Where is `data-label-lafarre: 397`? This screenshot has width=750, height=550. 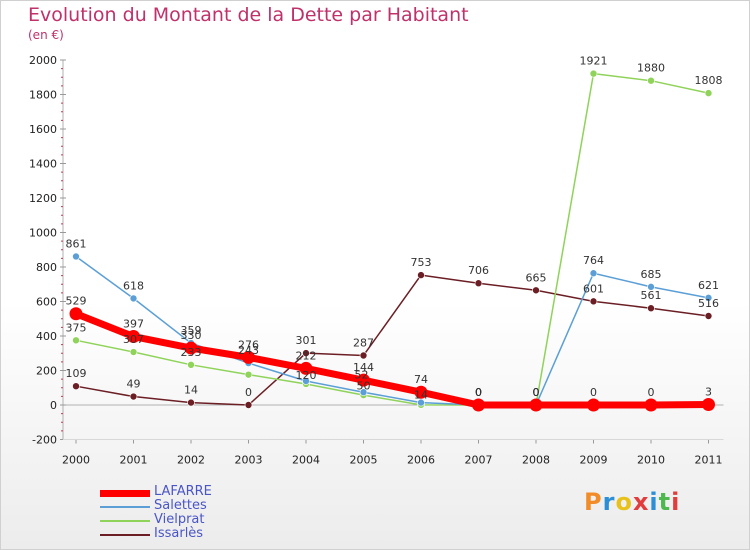
data-label-lafarre: 397 is located at coordinates (133, 324).